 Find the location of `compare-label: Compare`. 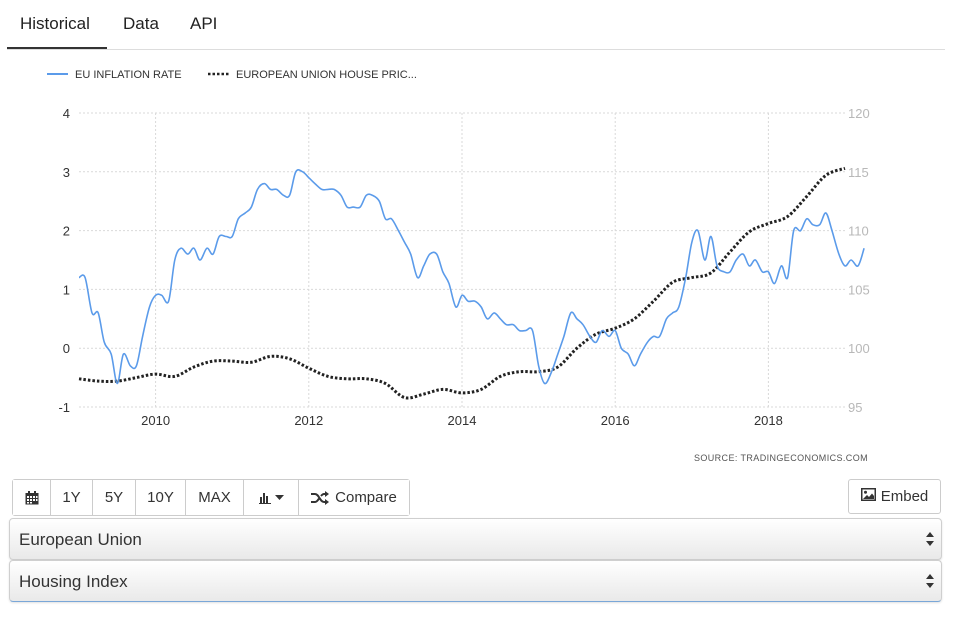

compare-label: Compare is located at coordinates (366, 497).